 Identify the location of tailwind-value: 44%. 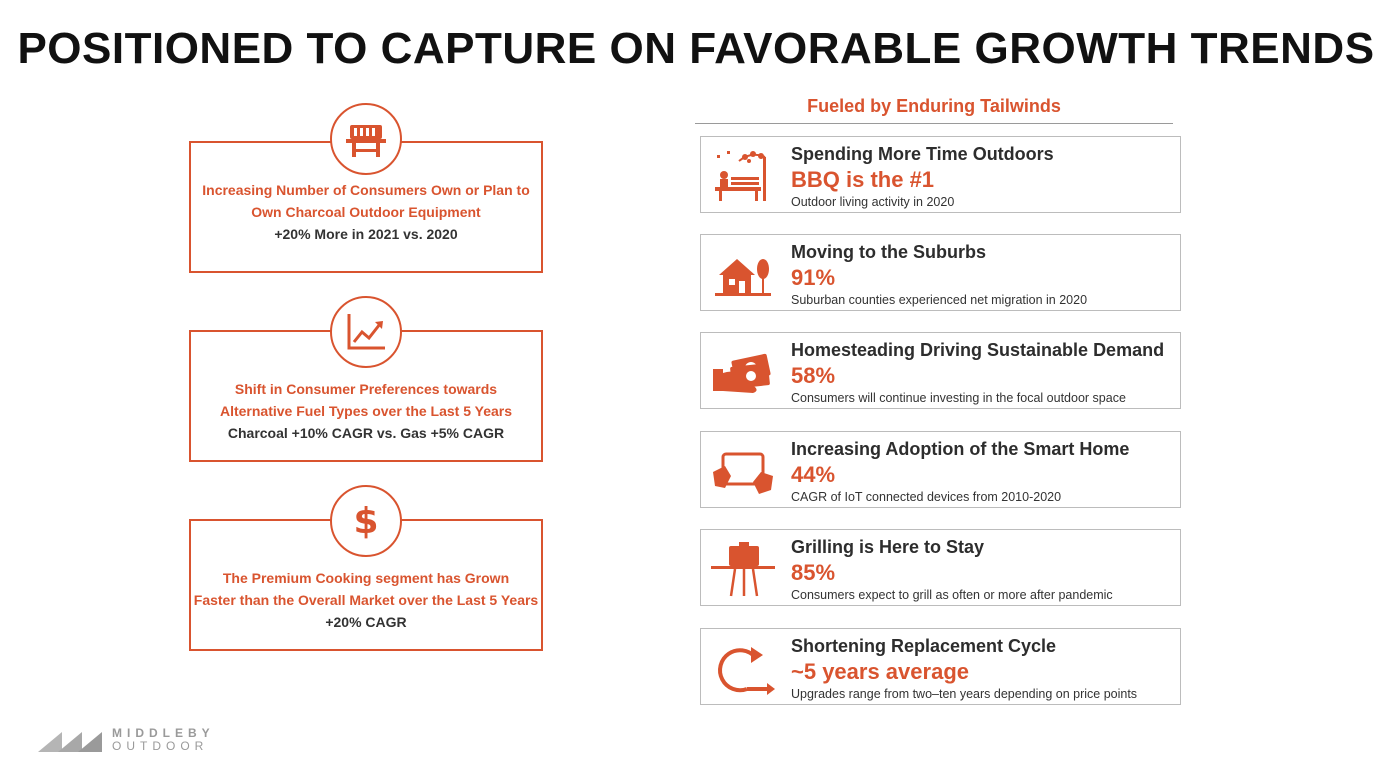
(813, 474).